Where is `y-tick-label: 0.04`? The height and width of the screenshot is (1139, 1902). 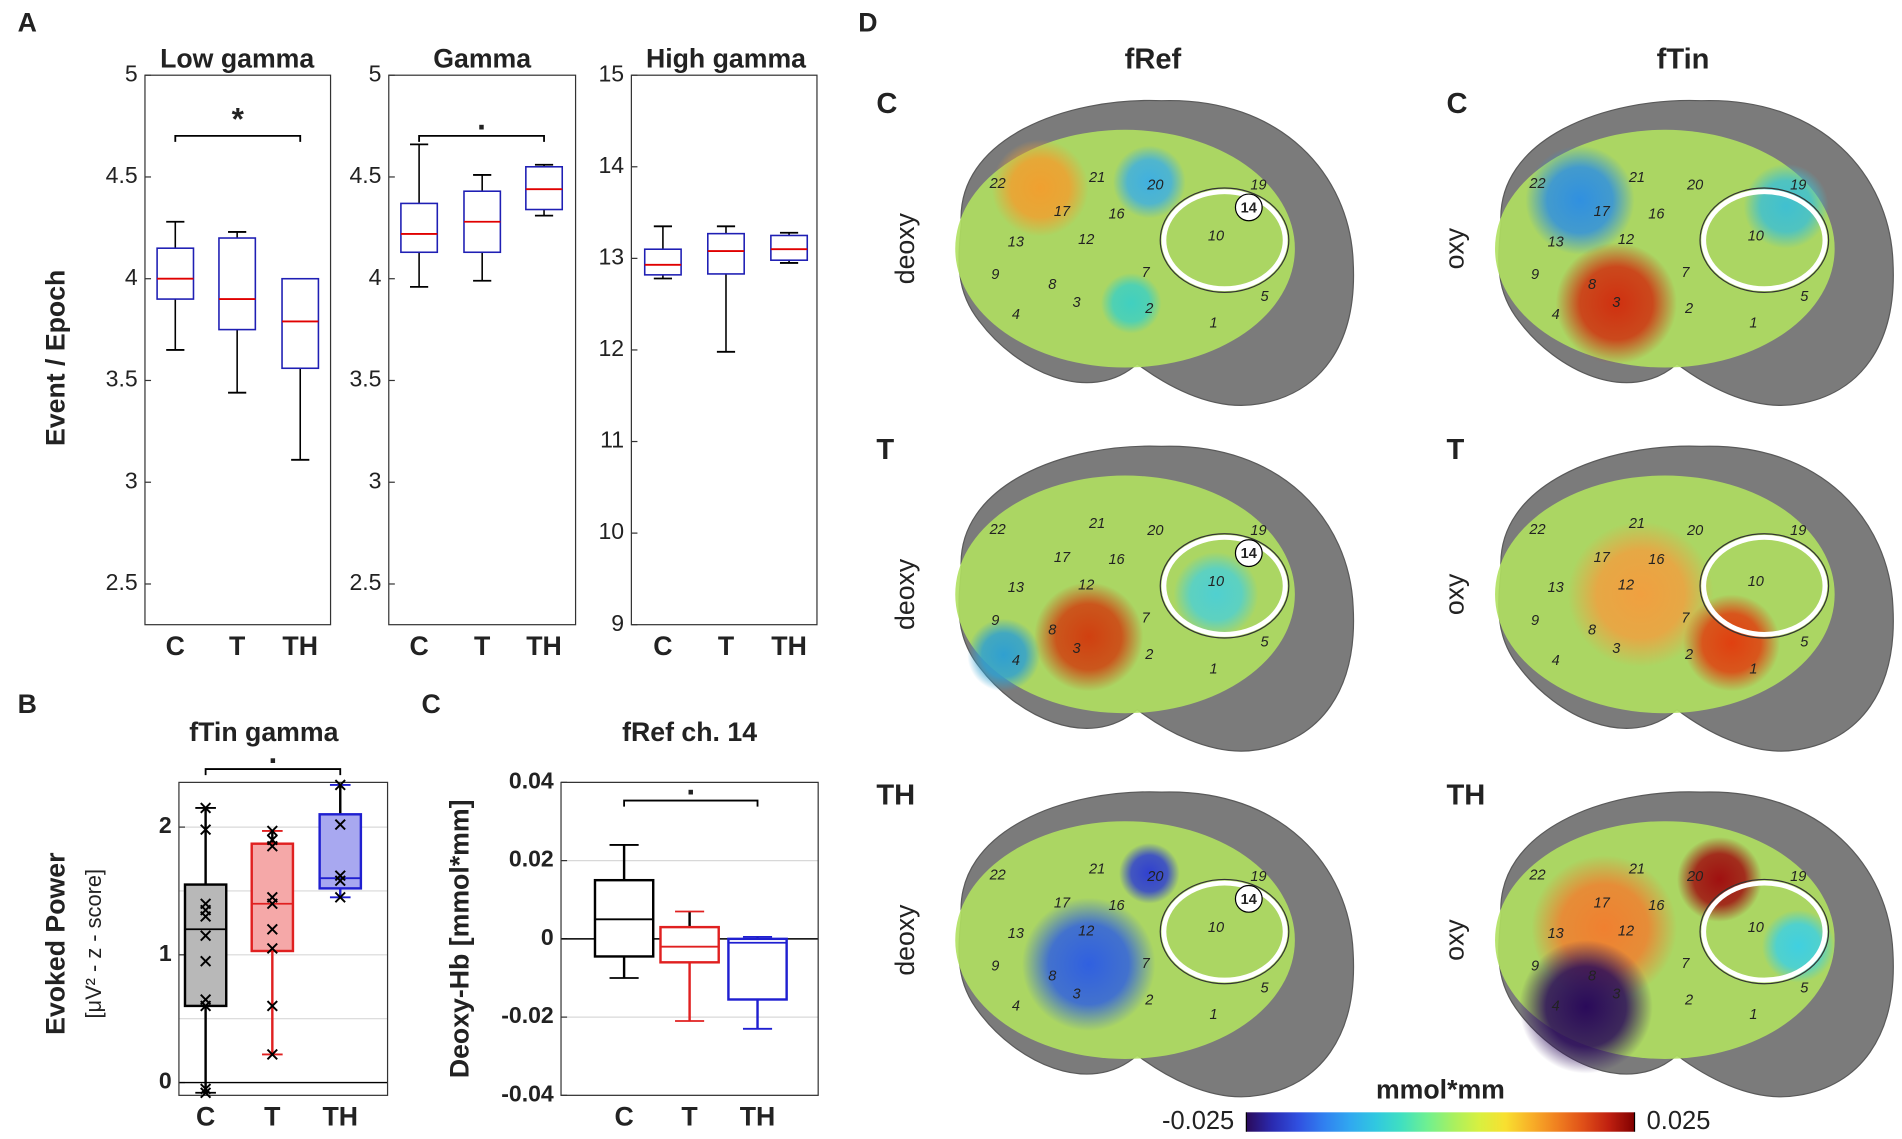
y-tick-label: 0.04 is located at coordinates (531, 780).